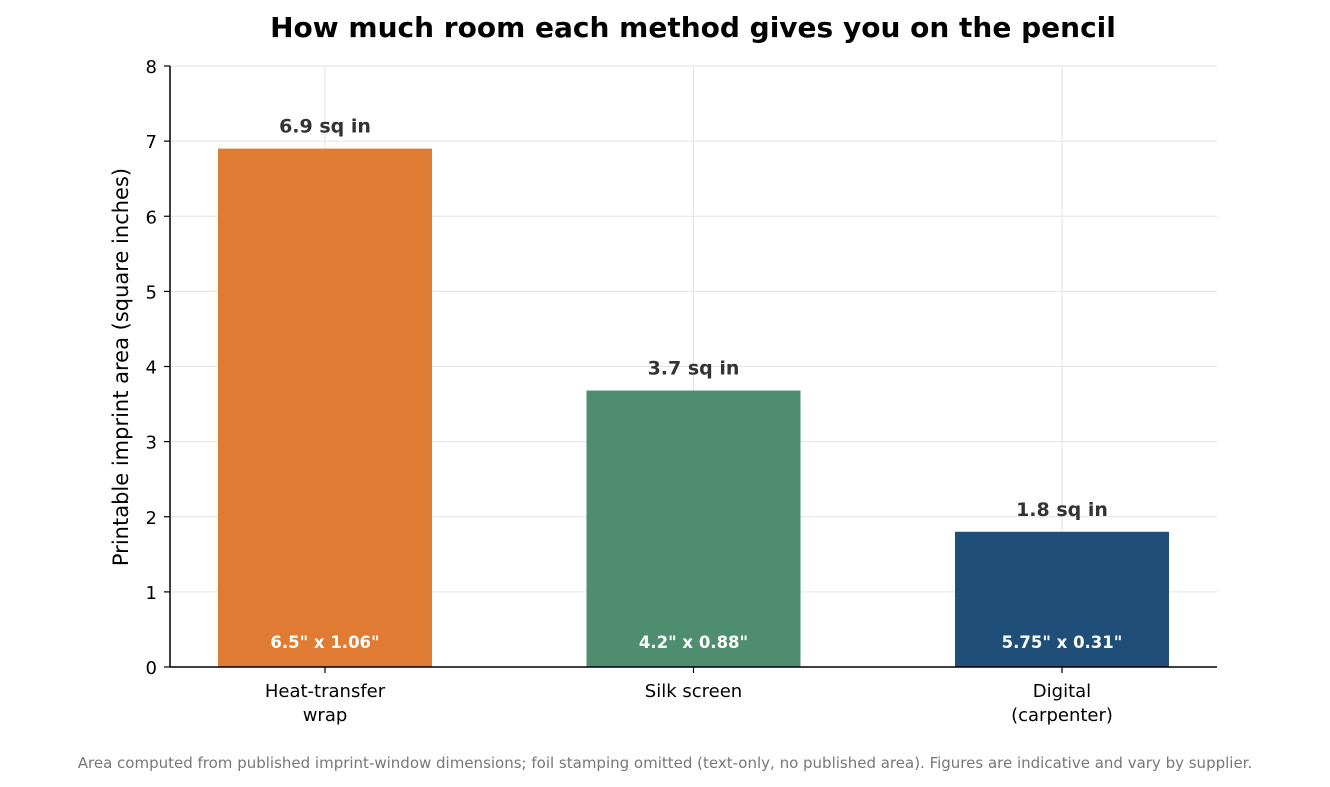 The width and height of the screenshot is (1330, 787). What do you see at coordinates (693, 691) in the screenshot?
I see `x-tick-label: Silk screen` at bounding box center [693, 691].